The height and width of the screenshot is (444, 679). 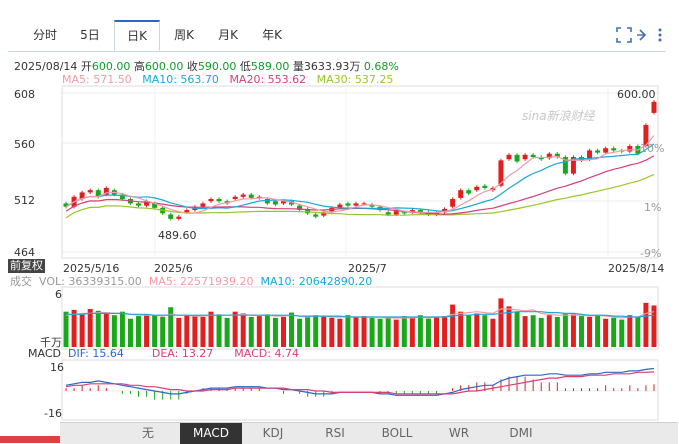 I want to click on ma30-line, so click(x=360, y=196).